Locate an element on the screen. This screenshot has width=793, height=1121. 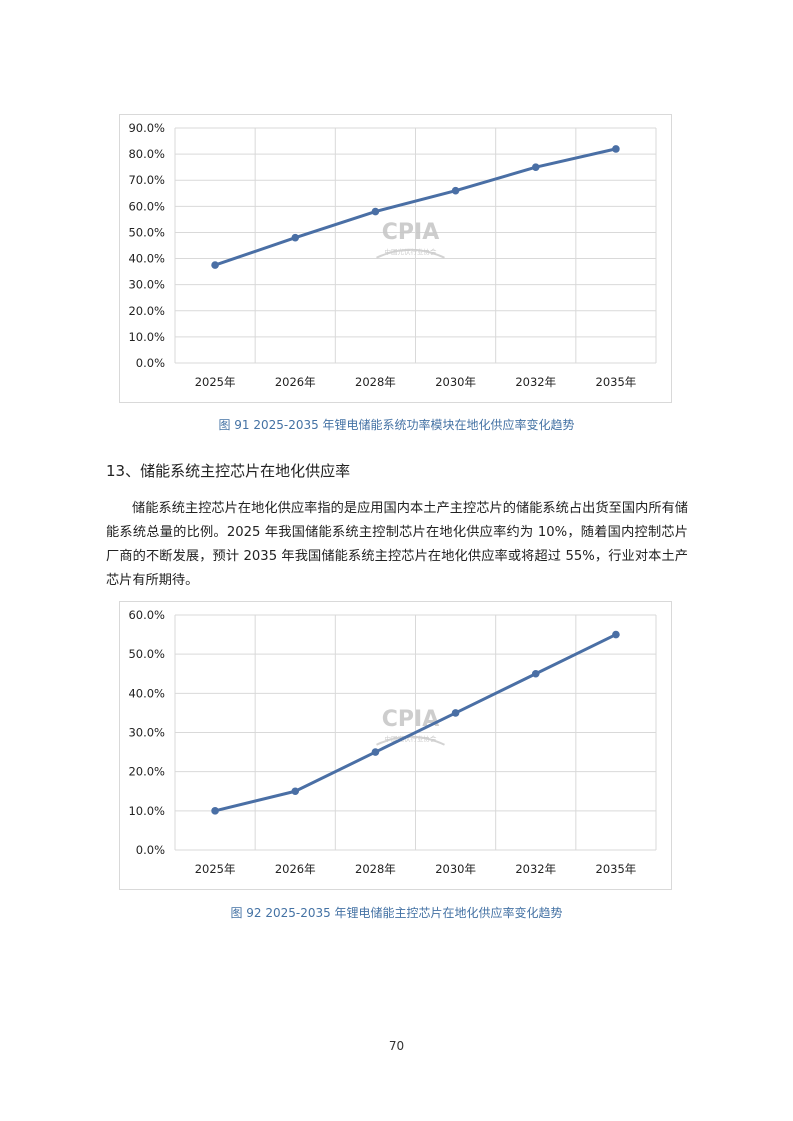
chart1-y-tick-label: 20.0% is located at coordinates (146, 772).